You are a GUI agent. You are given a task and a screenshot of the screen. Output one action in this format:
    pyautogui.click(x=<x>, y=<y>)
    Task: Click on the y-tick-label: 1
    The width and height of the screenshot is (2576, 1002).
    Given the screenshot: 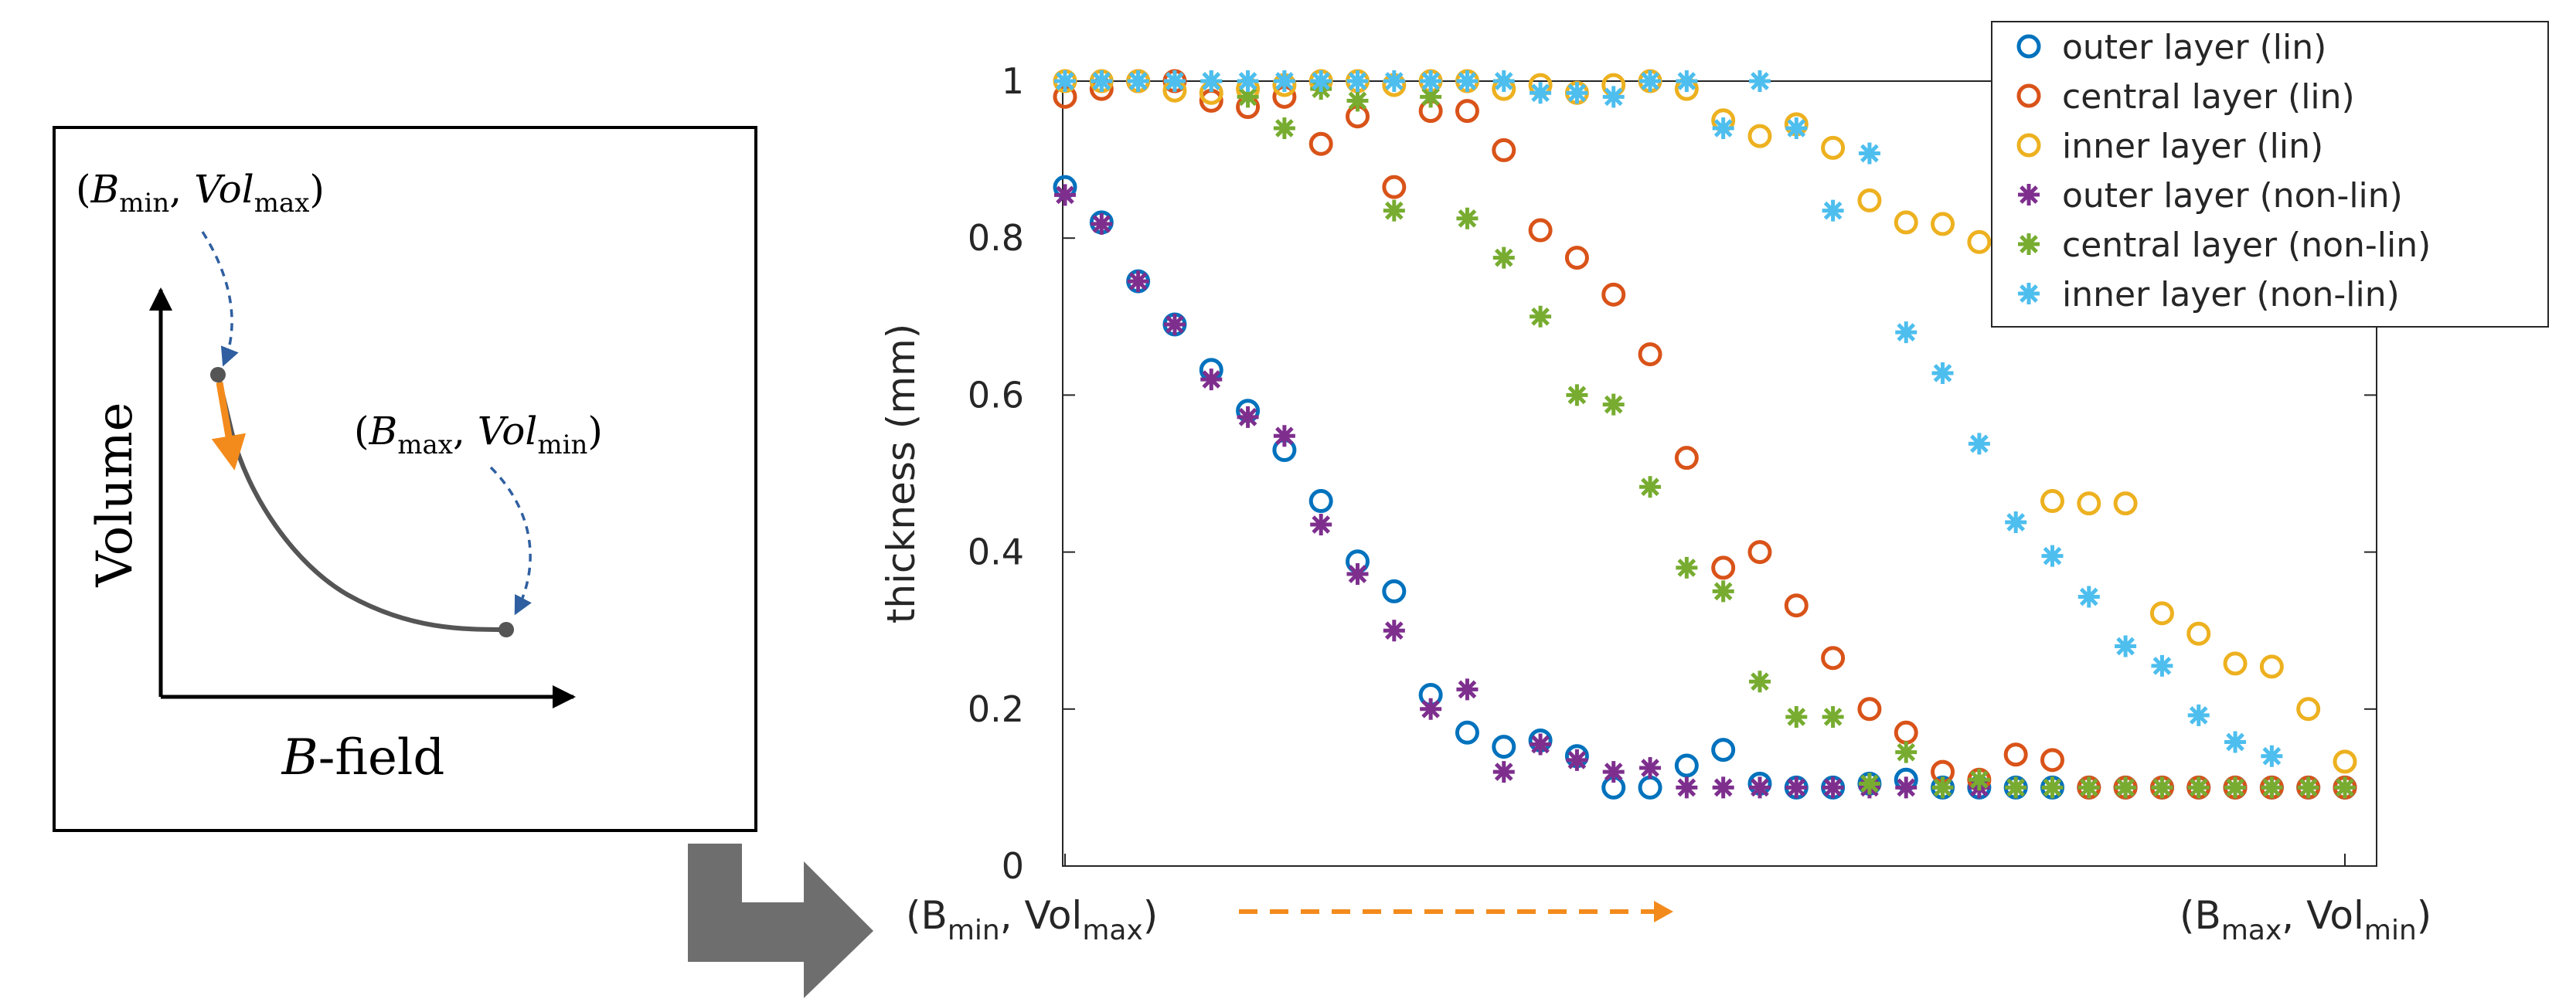 What is the action you would take?
    pyautogui.click(x=1013, y=81)
    